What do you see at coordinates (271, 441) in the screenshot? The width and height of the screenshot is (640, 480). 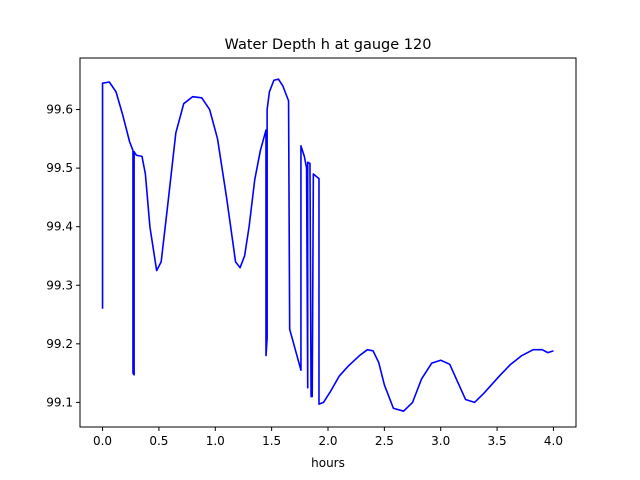 I see `x-tick-label: 1.5` at bounding box center [271, 441].